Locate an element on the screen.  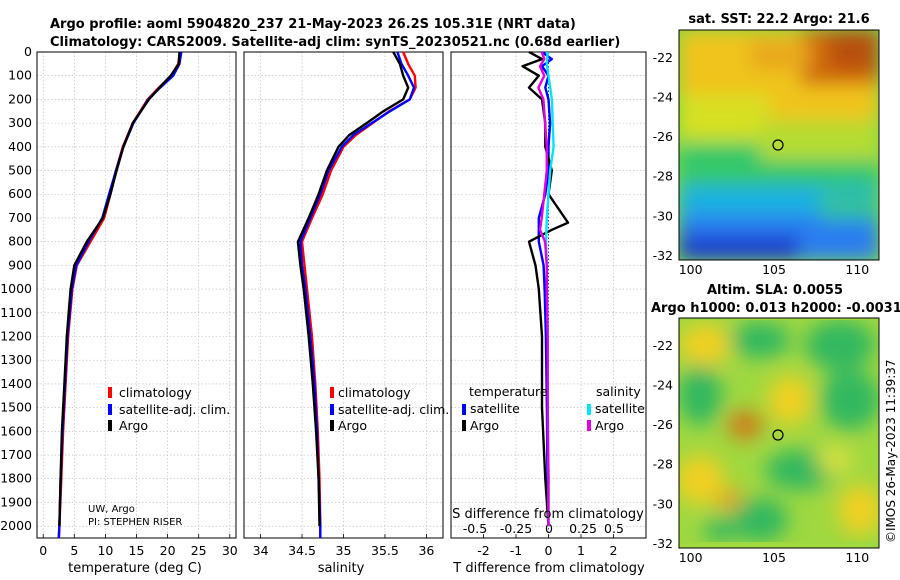
salinity-legend: climatology satellite-adj. clim. Argo is located at coordinates (389, 409).